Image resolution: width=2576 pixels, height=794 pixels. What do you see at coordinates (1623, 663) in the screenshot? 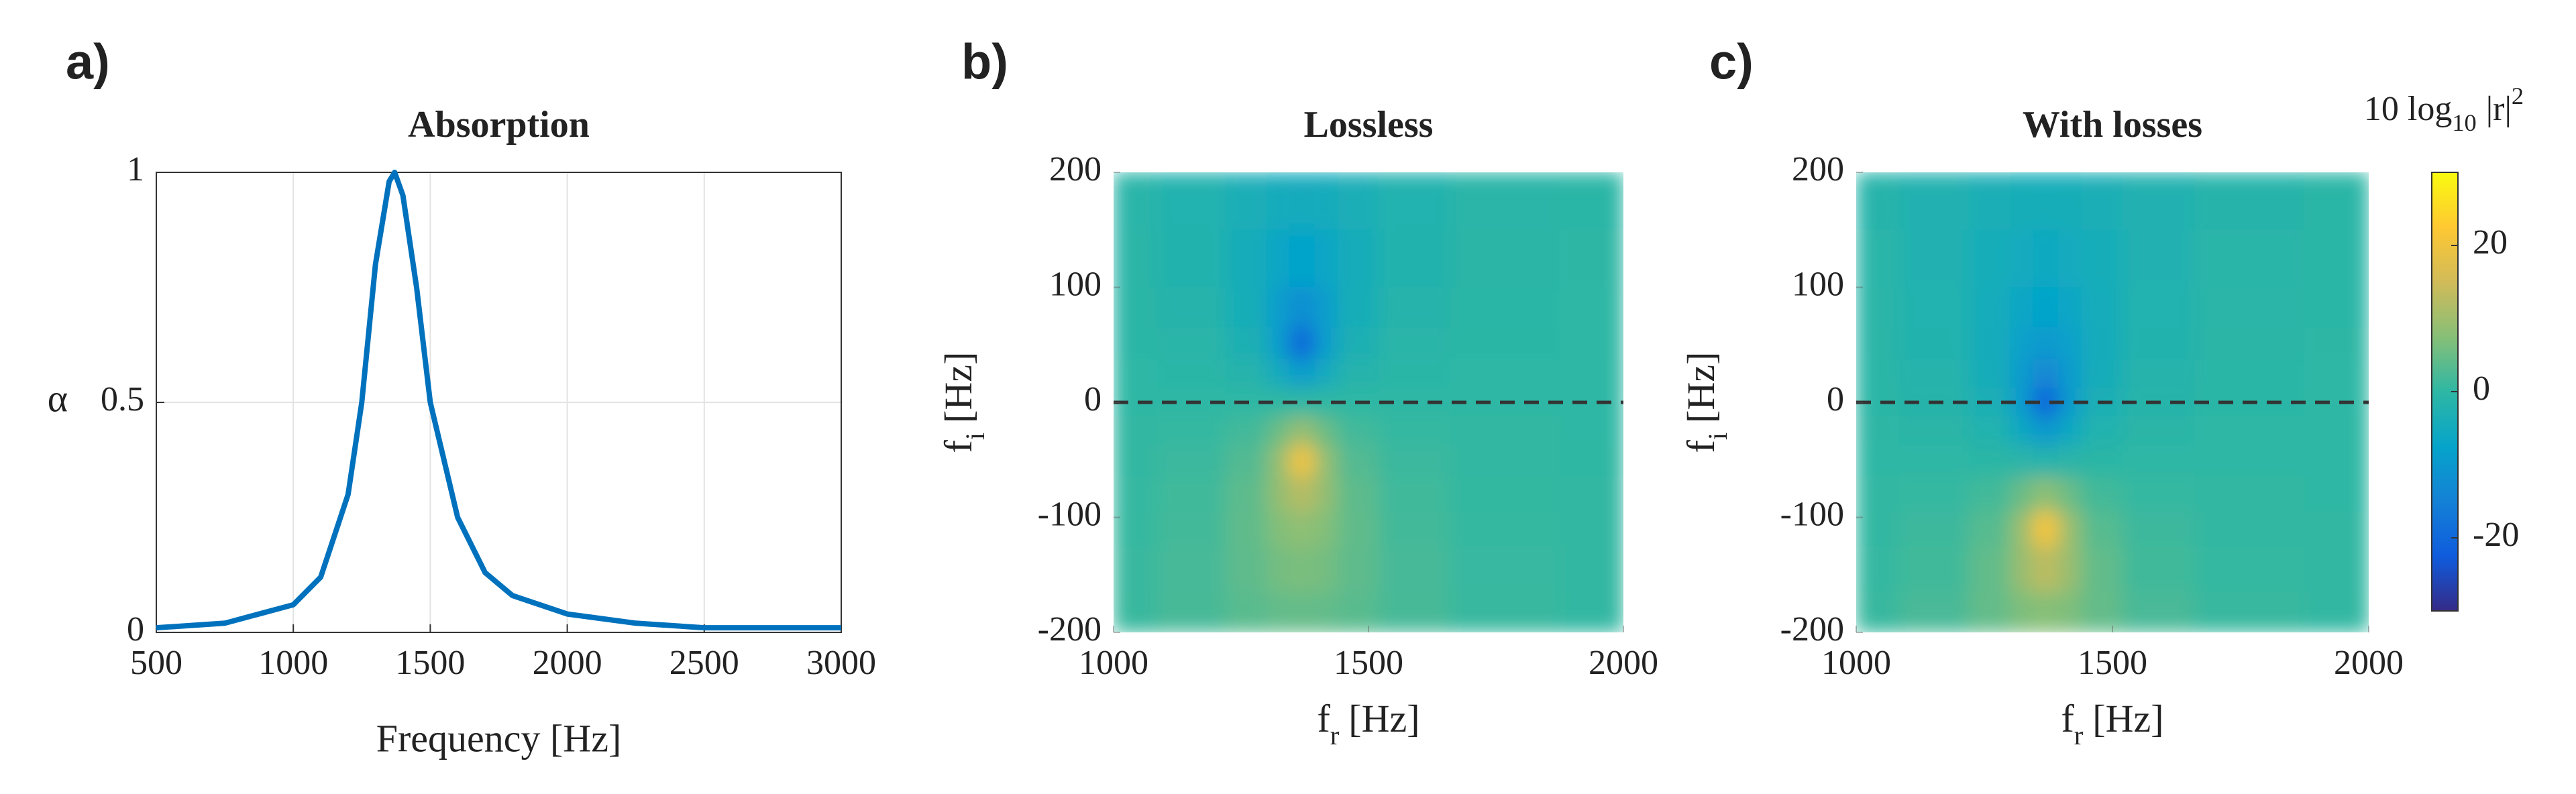
I see `x-tick-label: 2000` at bounding box center [1623, 663].